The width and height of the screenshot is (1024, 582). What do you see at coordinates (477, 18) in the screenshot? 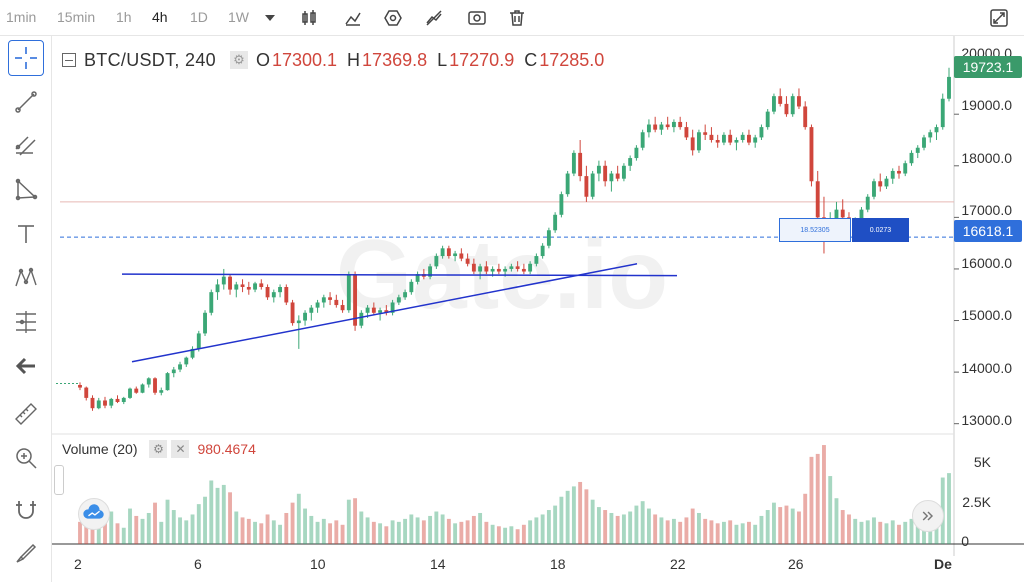
I see `visibility-icon` at bounding box center [477, 18].